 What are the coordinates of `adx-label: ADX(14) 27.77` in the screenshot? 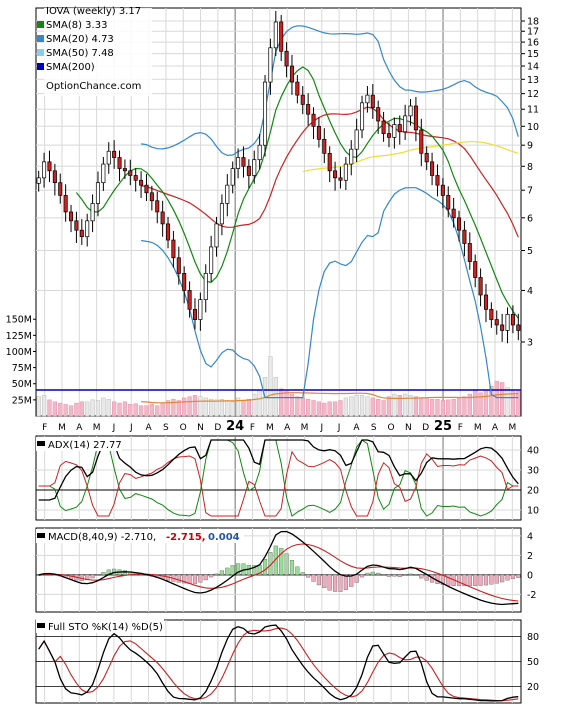 It's located at (85, 445).